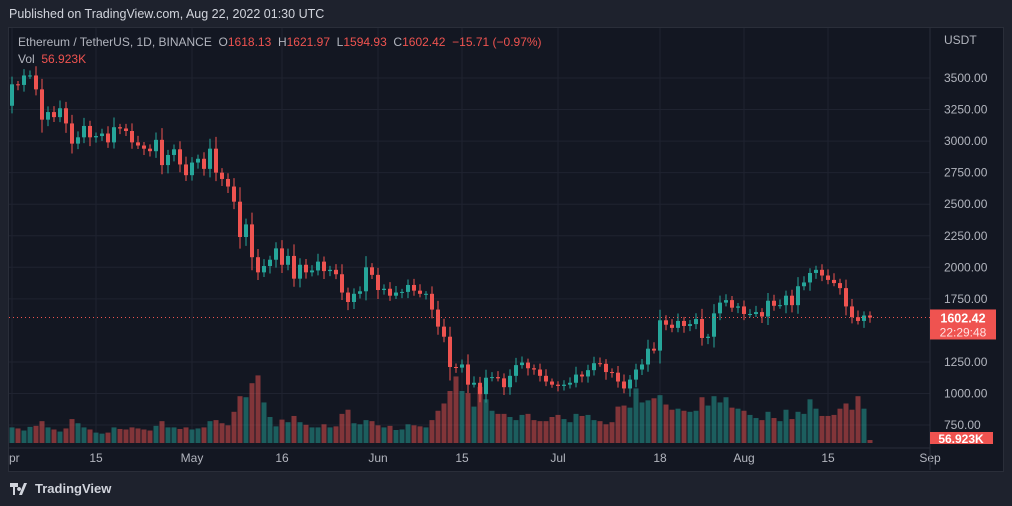 Image resolution: width=1012 pixels, height=506 pixels. What do you see at coordinates (966, 267) in the screenshot?
I see `price-tick-label: 2000.00` at bounding box center [966, 267].